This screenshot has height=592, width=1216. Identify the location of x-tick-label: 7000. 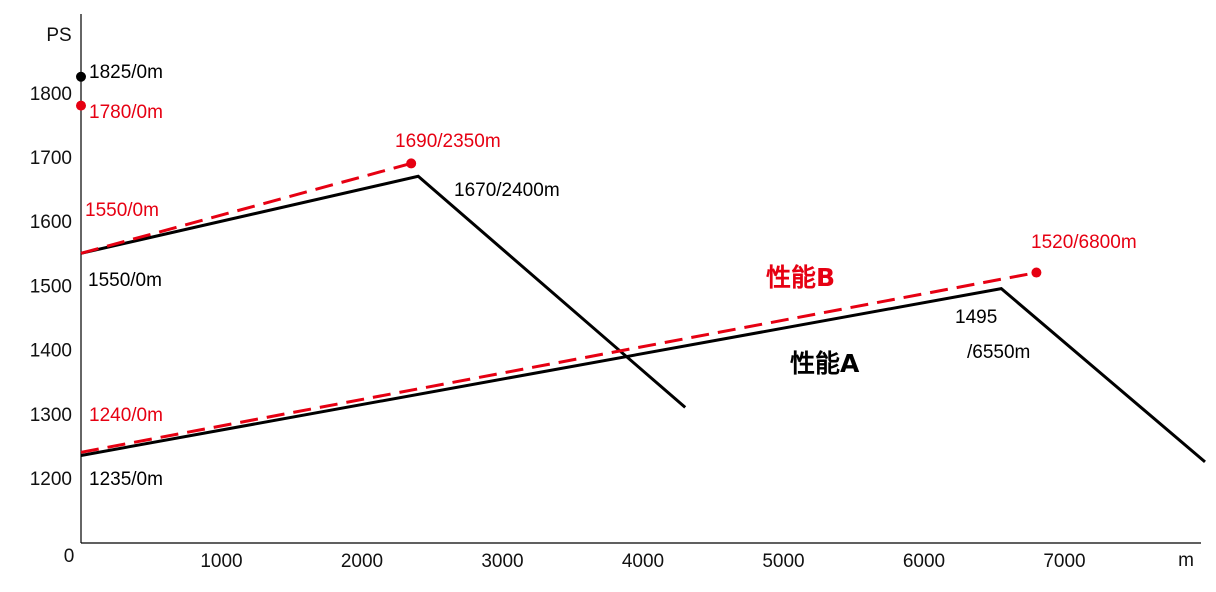
(1064, 561).